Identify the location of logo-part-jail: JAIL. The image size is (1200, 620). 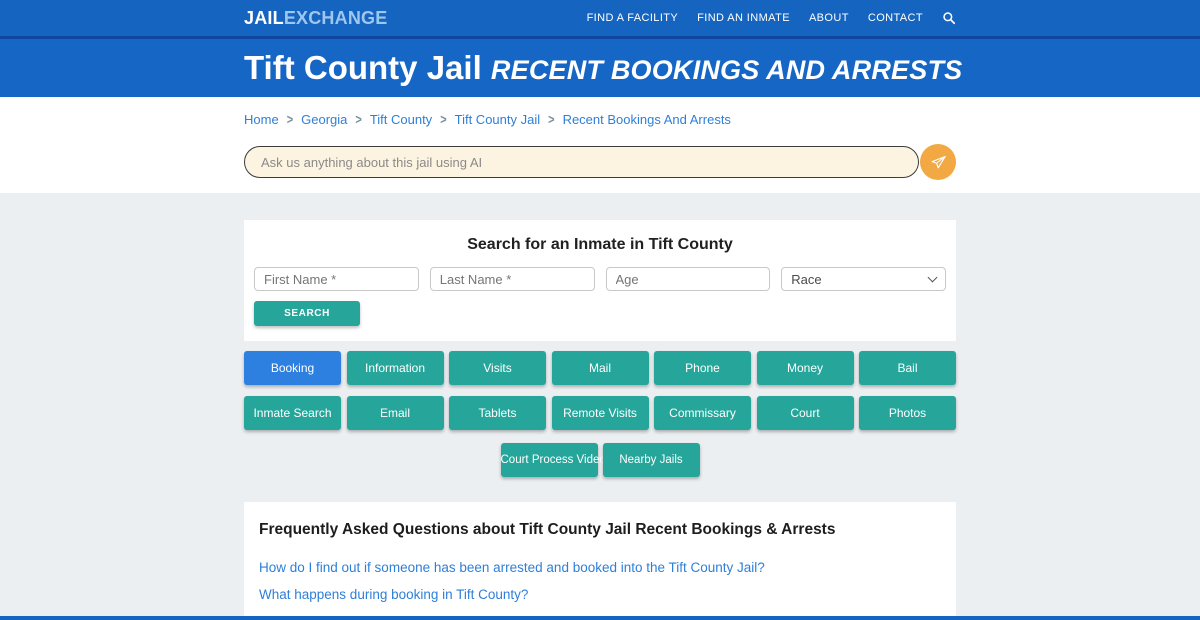
(264, 17).